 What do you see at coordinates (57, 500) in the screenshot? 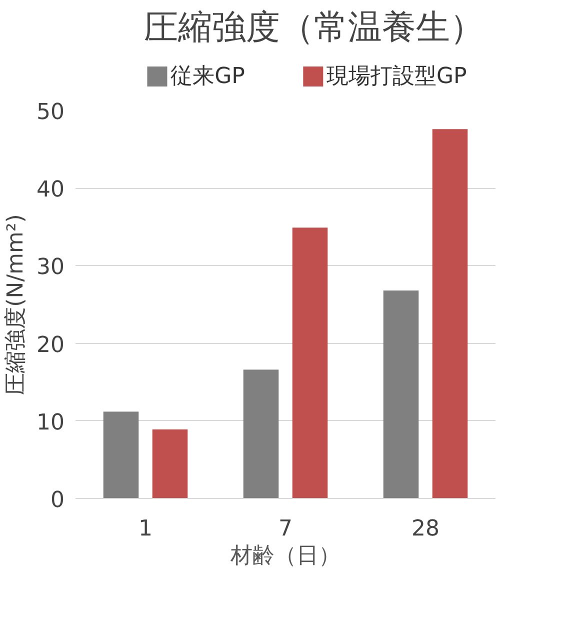
I see `y-tick-label: 0` at bounding box center [57, 500].